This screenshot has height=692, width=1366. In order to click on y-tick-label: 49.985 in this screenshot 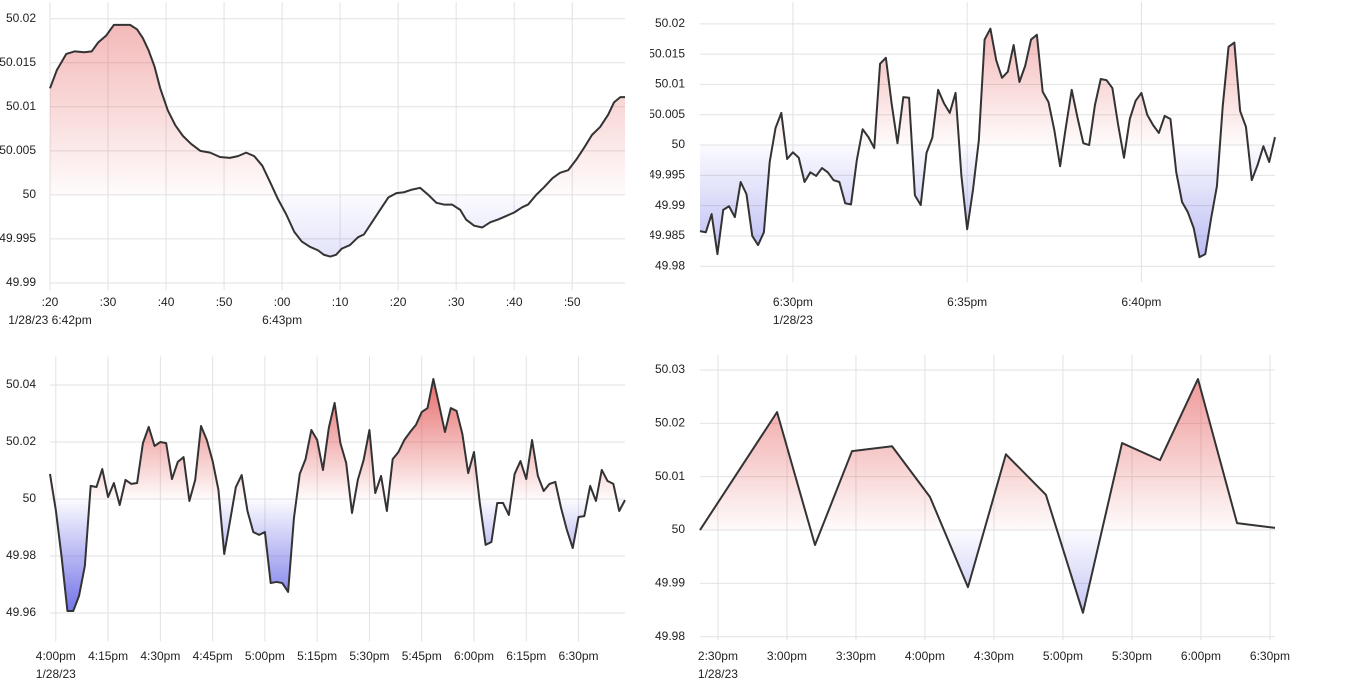, I will do `click(667, 235)`.